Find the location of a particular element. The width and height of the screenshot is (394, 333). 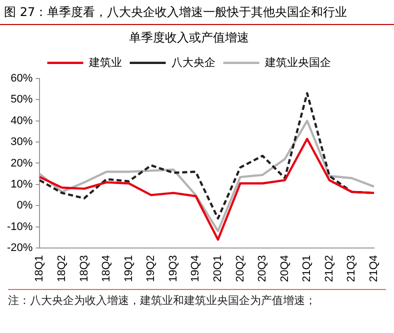

x-tick-label: 19Q4 is located at coordinates (196, 268).